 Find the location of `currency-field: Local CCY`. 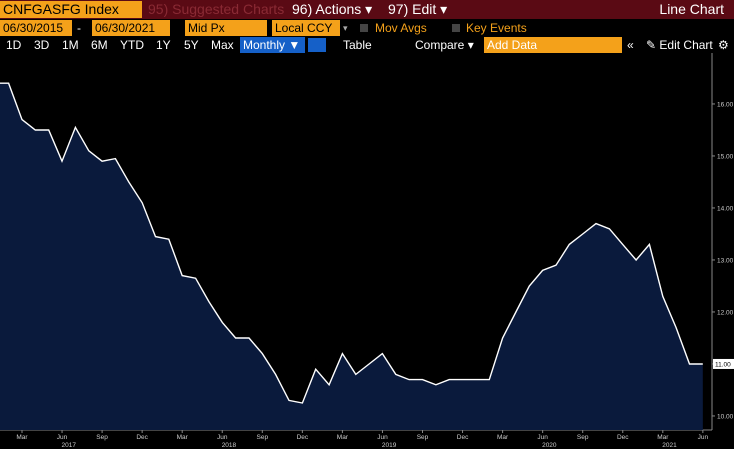

currency-field: Local CCY is located at coordinates (306, 28).